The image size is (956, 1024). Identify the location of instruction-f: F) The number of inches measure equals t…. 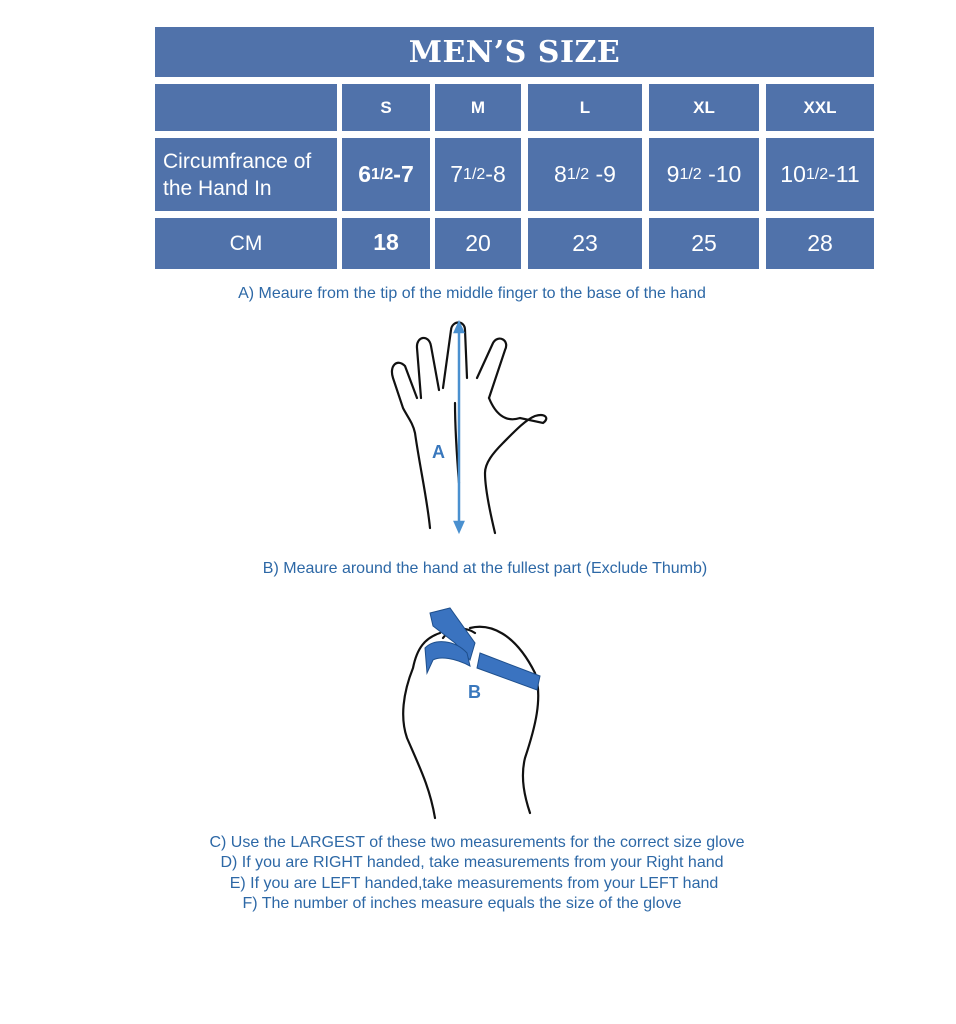
(462, 903).